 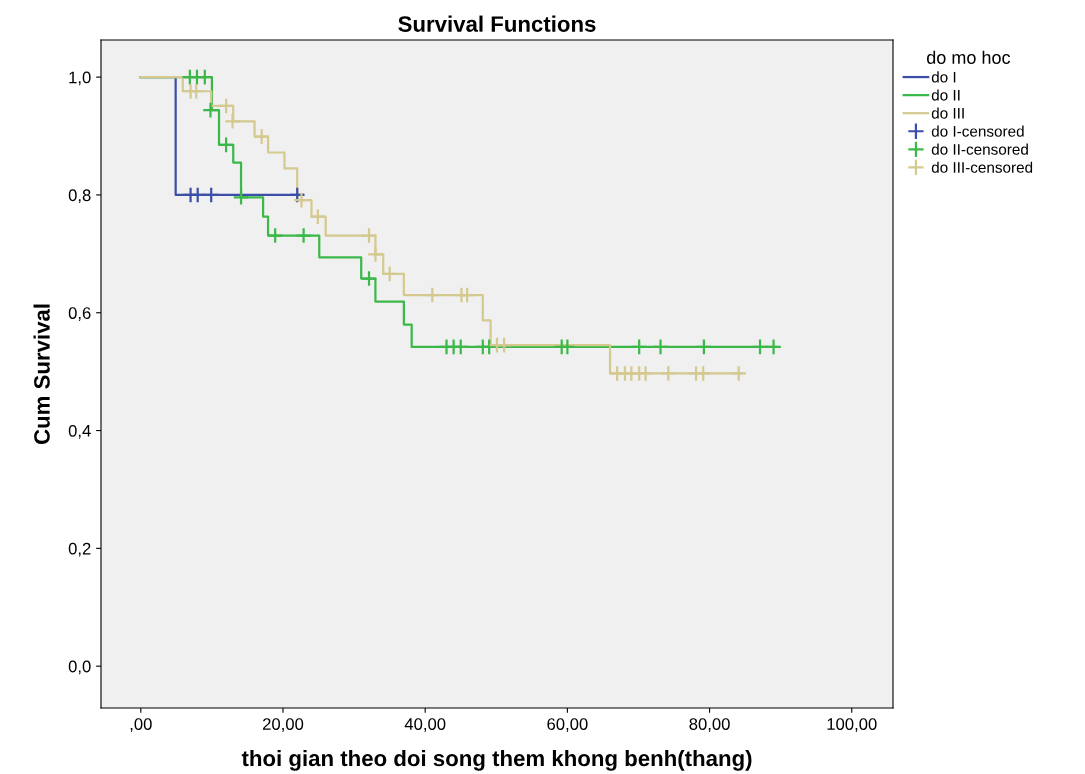 I want to click on legend-label: do III-censored, so click(x=982, y=167).